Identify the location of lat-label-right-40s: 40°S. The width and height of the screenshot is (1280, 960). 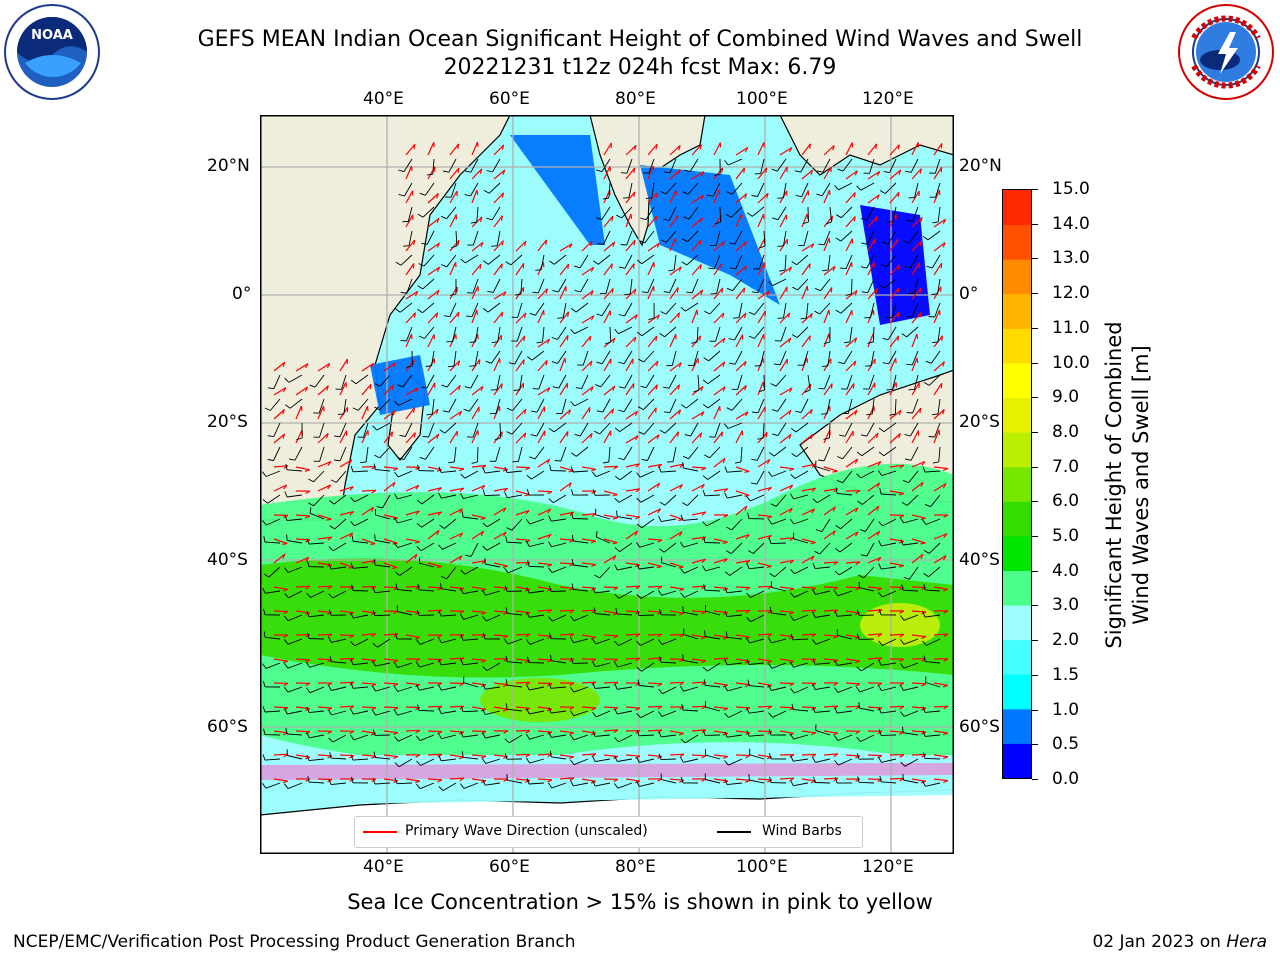
(979, 560).